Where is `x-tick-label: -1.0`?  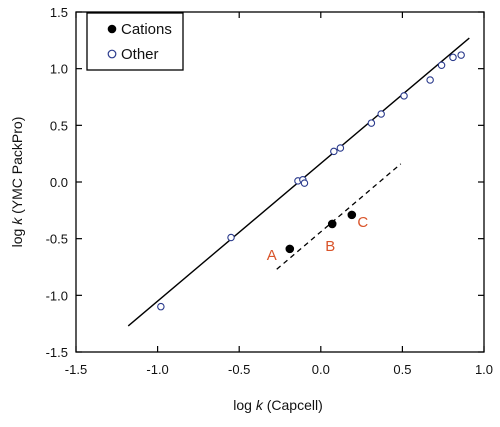
x-tick-label: -1.0 is located at coordinates (157, 369).